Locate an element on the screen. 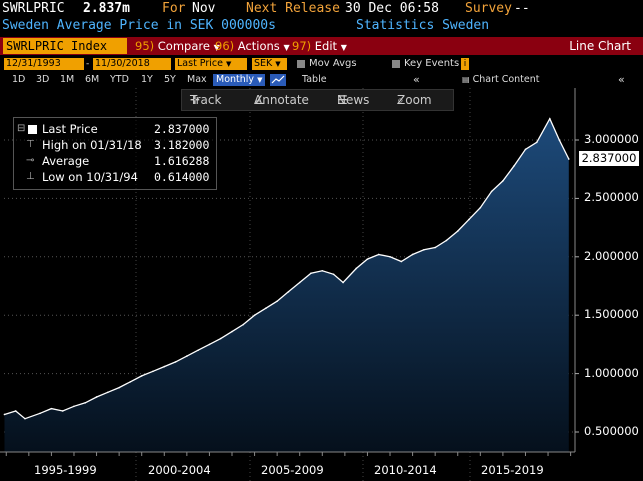 This screenshot has width=643, height=481. average-marker-icon: ⊸ is located at coordinates (30, 160).